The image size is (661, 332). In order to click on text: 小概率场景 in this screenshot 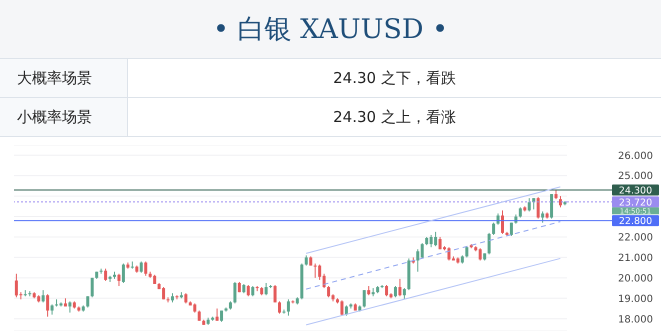, I will do `click(64, 117)`.